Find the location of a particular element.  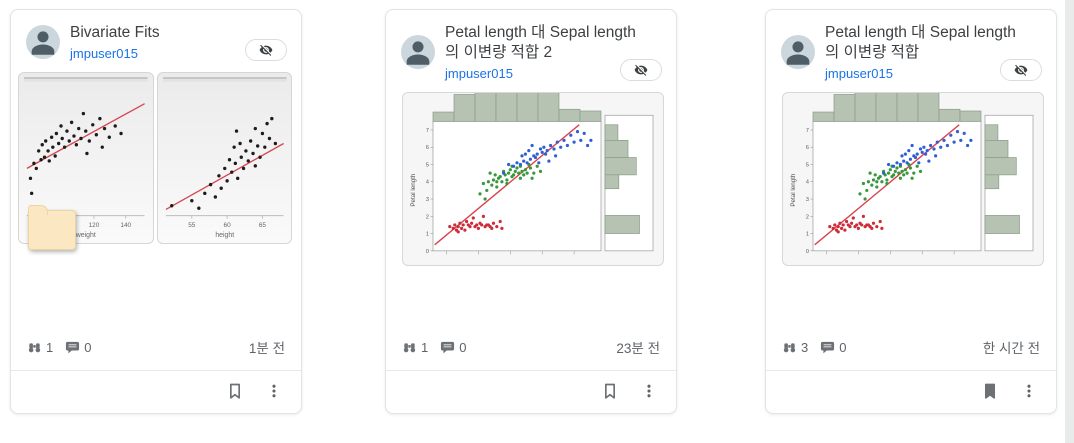

thumbnail-plot-height: 55 60 65 height is located at coordinates (224, 158).